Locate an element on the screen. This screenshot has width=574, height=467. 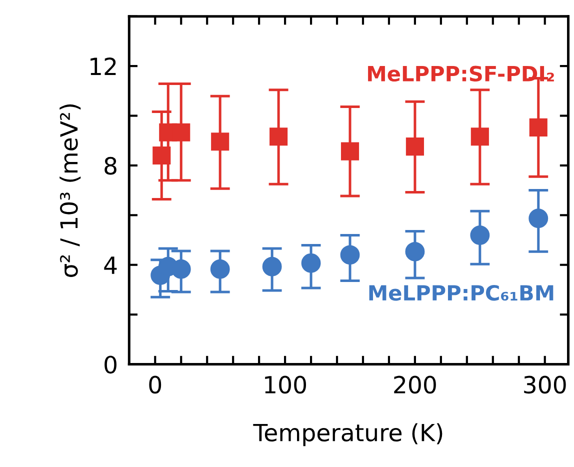
x-tick-label: 300 is located at coordinates (545, 385).